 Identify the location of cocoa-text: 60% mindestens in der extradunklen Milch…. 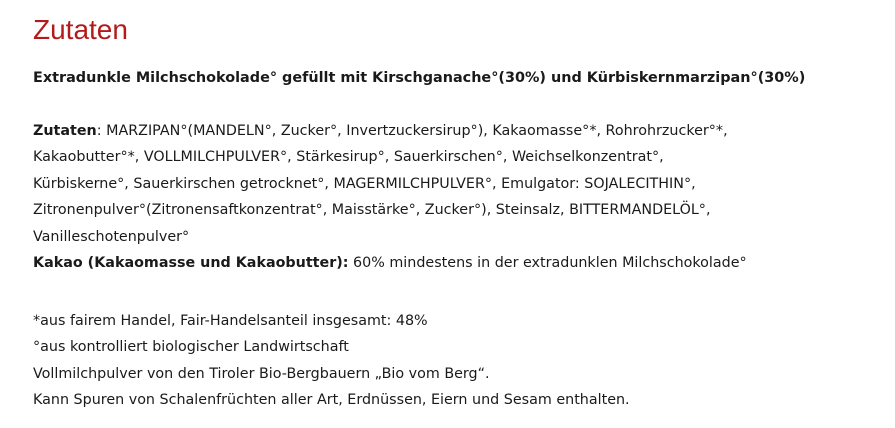
(547, 262).